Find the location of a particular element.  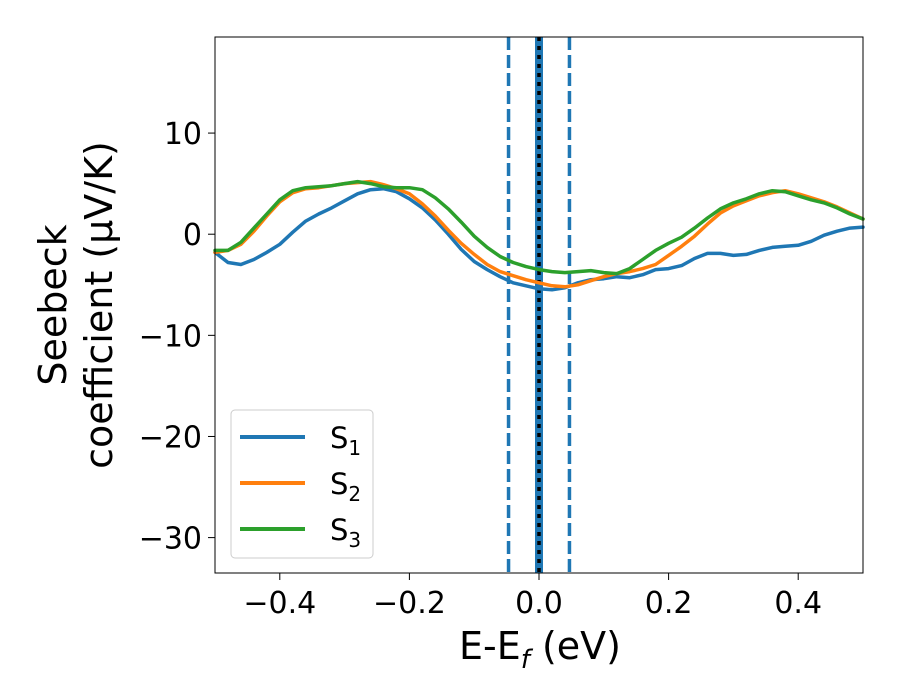

x-tick-label: −0.2 is located at coordinates (409, 603).